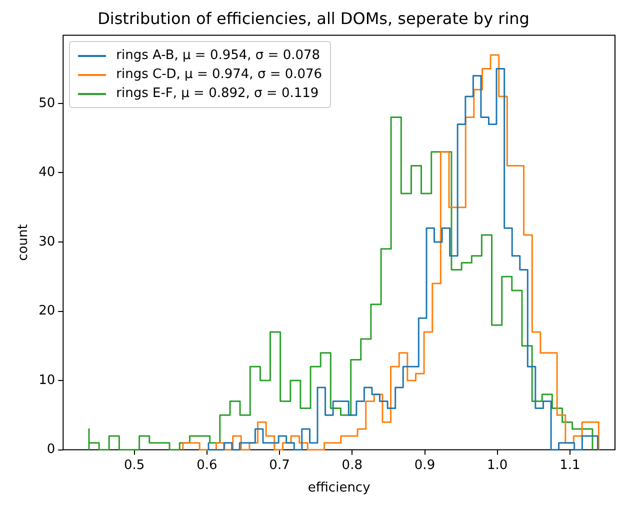  I want to click on chart-title: Distribution of efficiencies, all DOMs, seperate by ring, so click(314, 18).